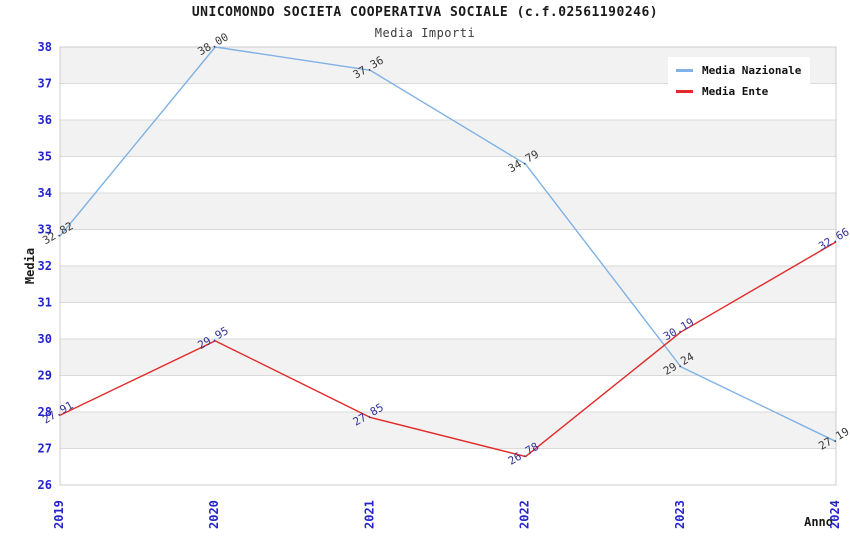 The width and height of the screenshot is (850, 550). Describe the element at coordinates (684, 70) in the screenshot. I see `media-nazionale-line-swatch` at that location.